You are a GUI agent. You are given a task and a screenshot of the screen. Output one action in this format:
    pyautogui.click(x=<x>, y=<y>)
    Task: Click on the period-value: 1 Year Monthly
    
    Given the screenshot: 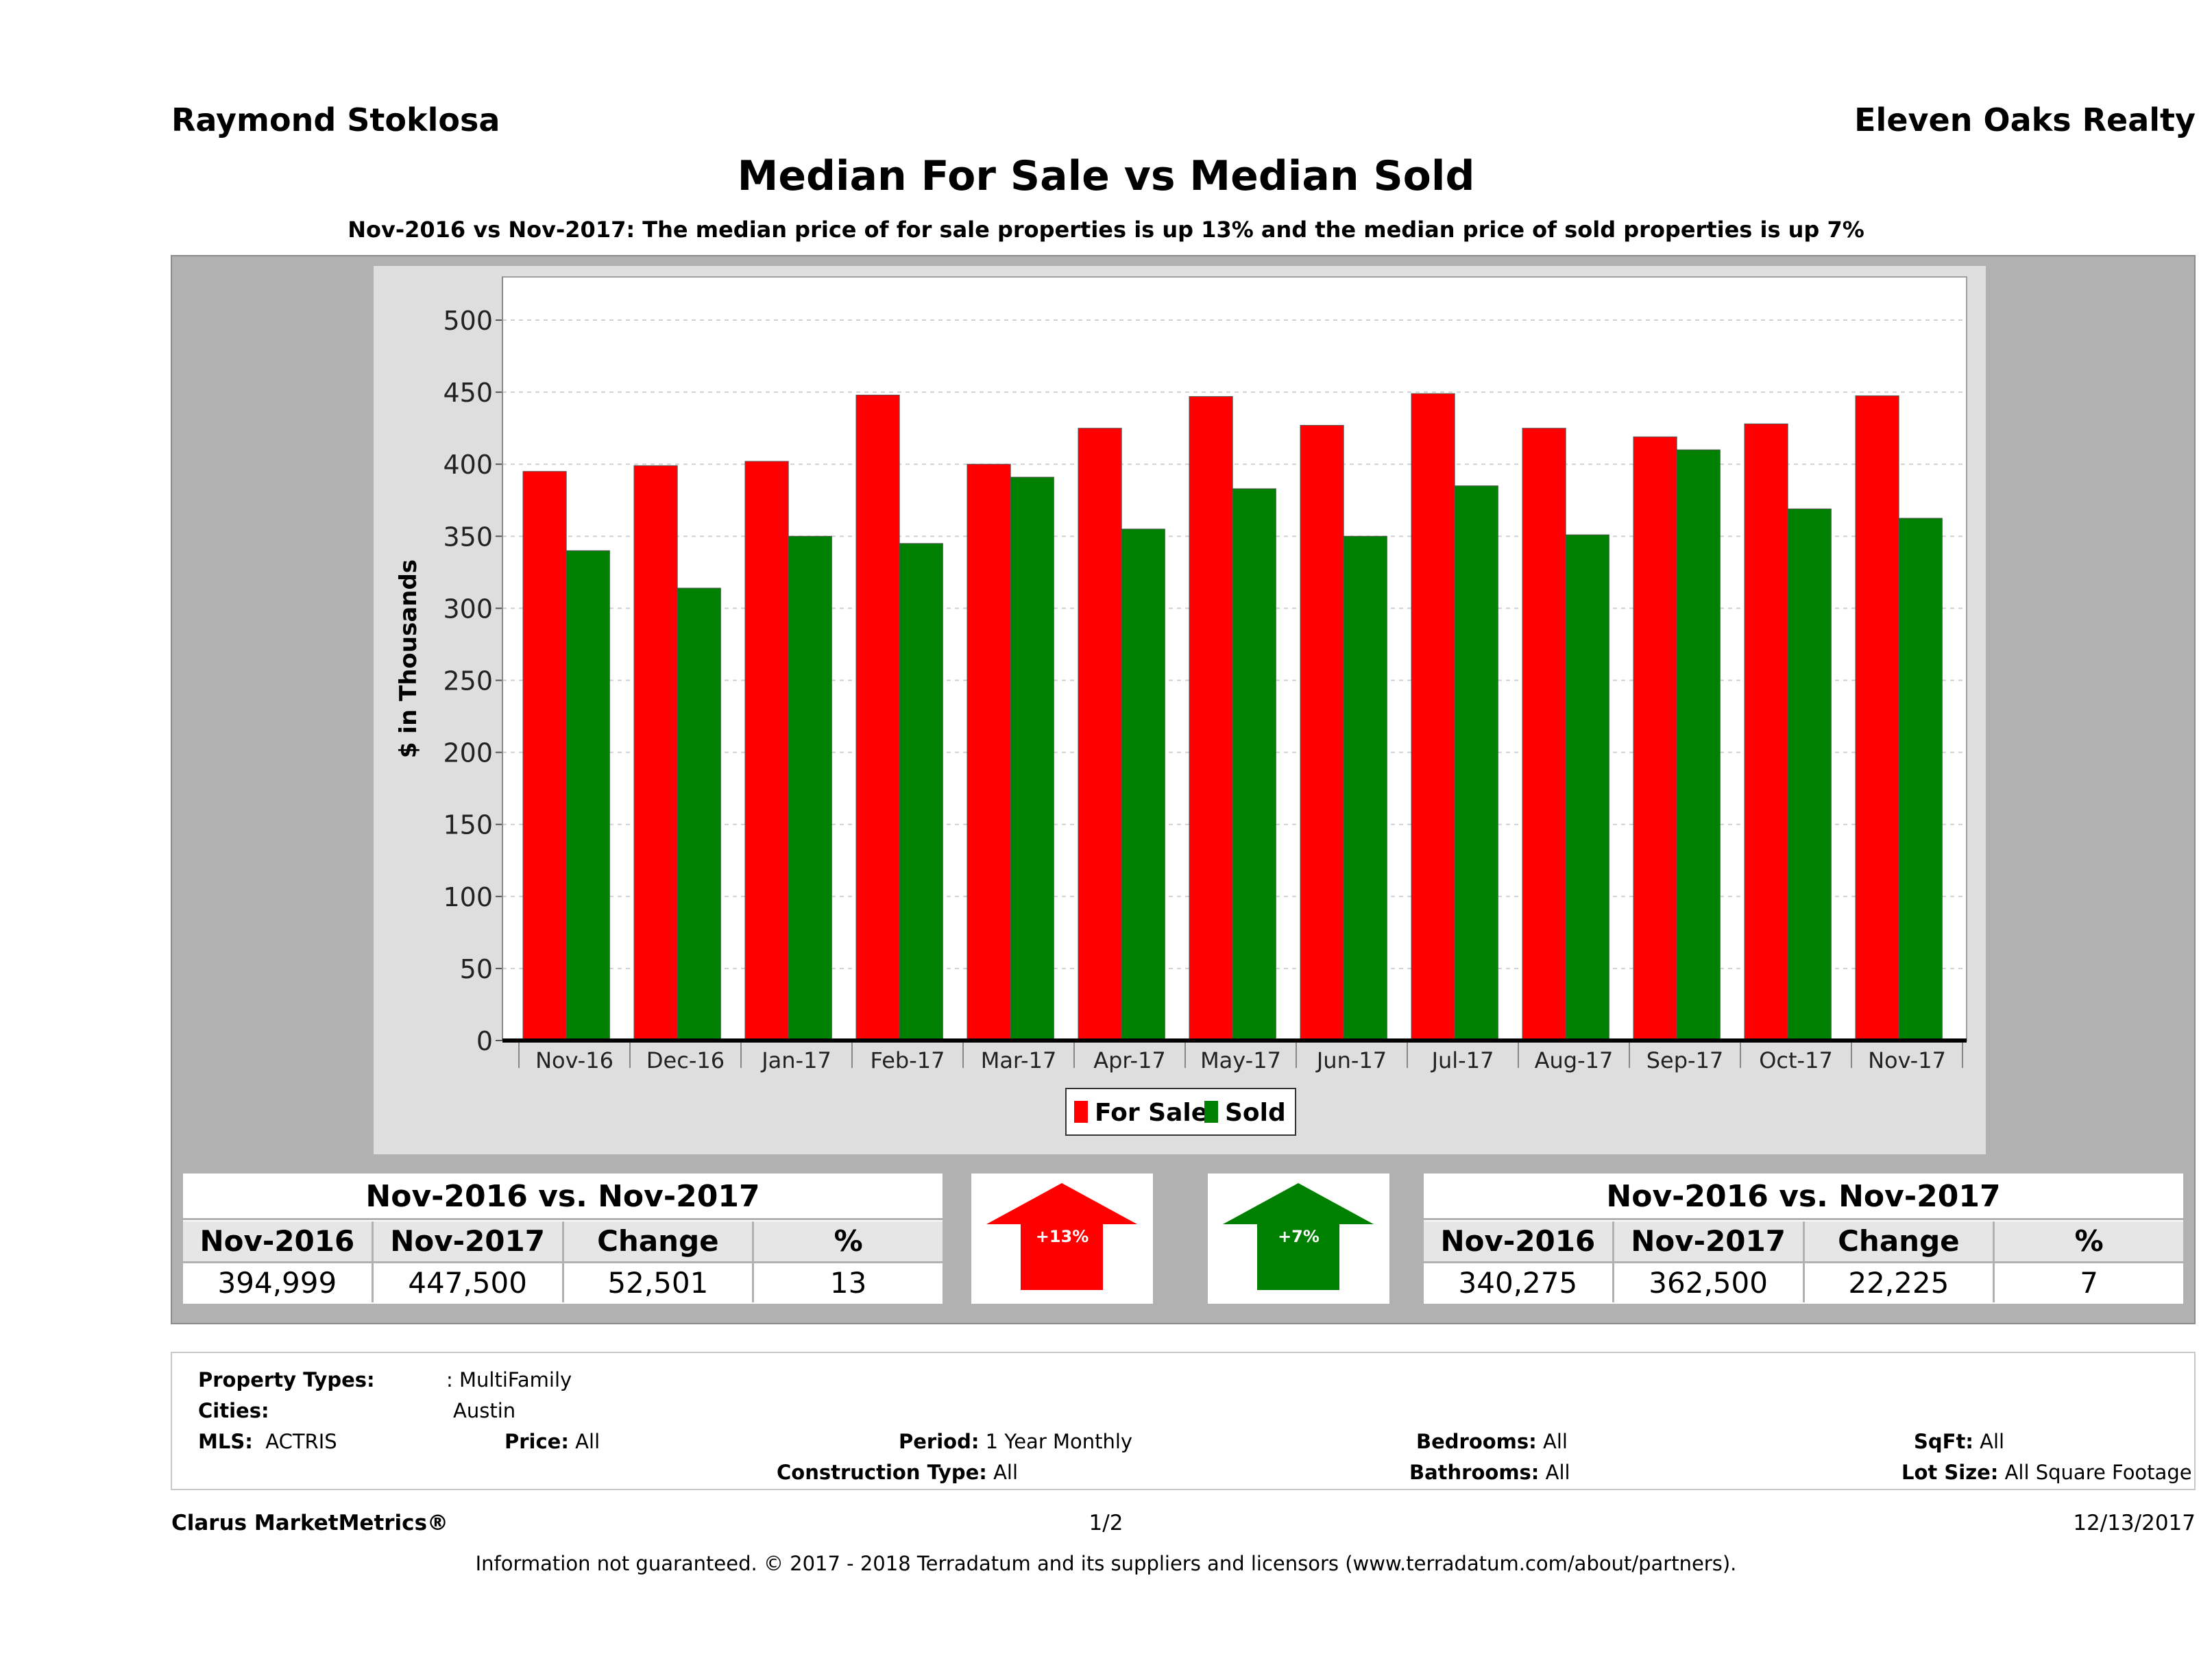 What is the action you would take?
    pyautogui.click(x=1059, y=1441)
    